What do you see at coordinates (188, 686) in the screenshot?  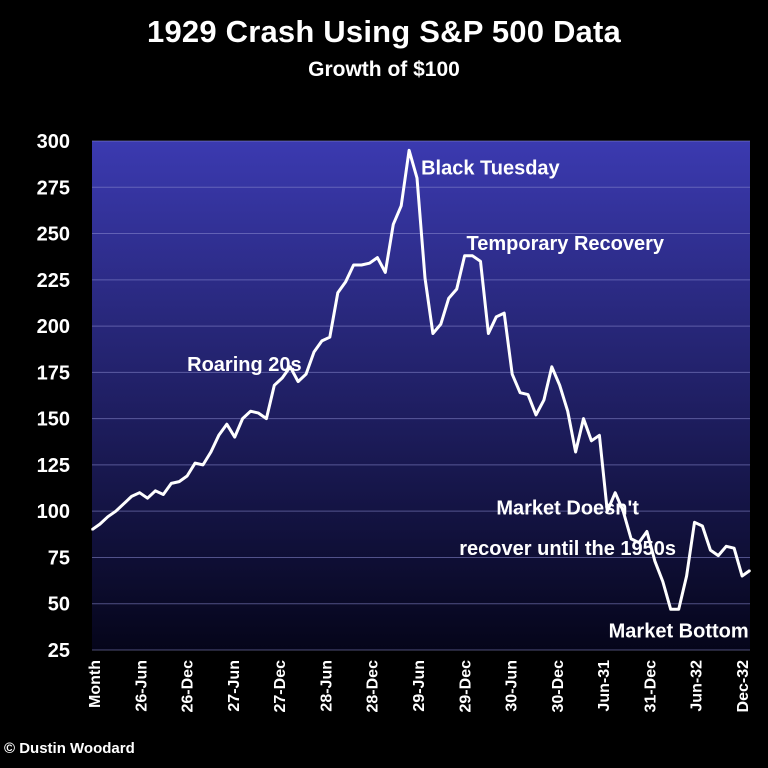 I see `x-tick-label: 26-Dec` at bounding box center [188, 686].